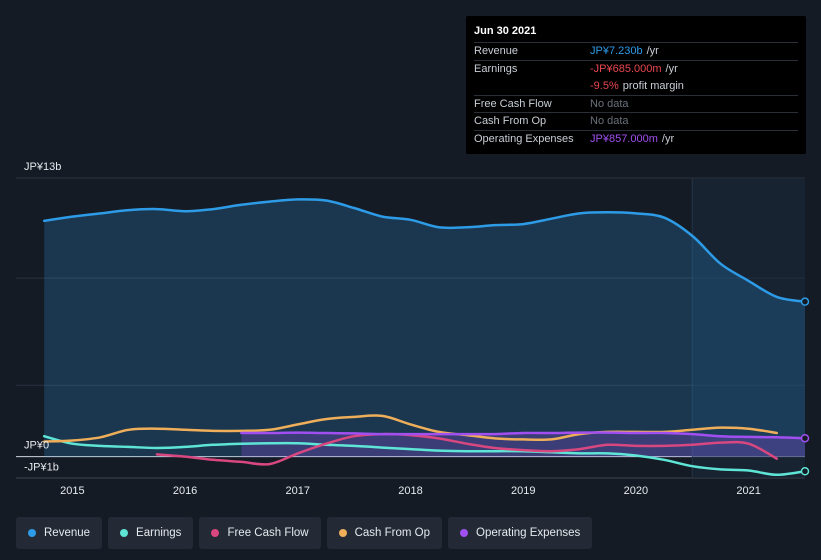 The image size is (821, 560). What do you see at coordinates (805, 301) in the screenshot?
I see `revenue-end-point` at bounding box center [805, 301].